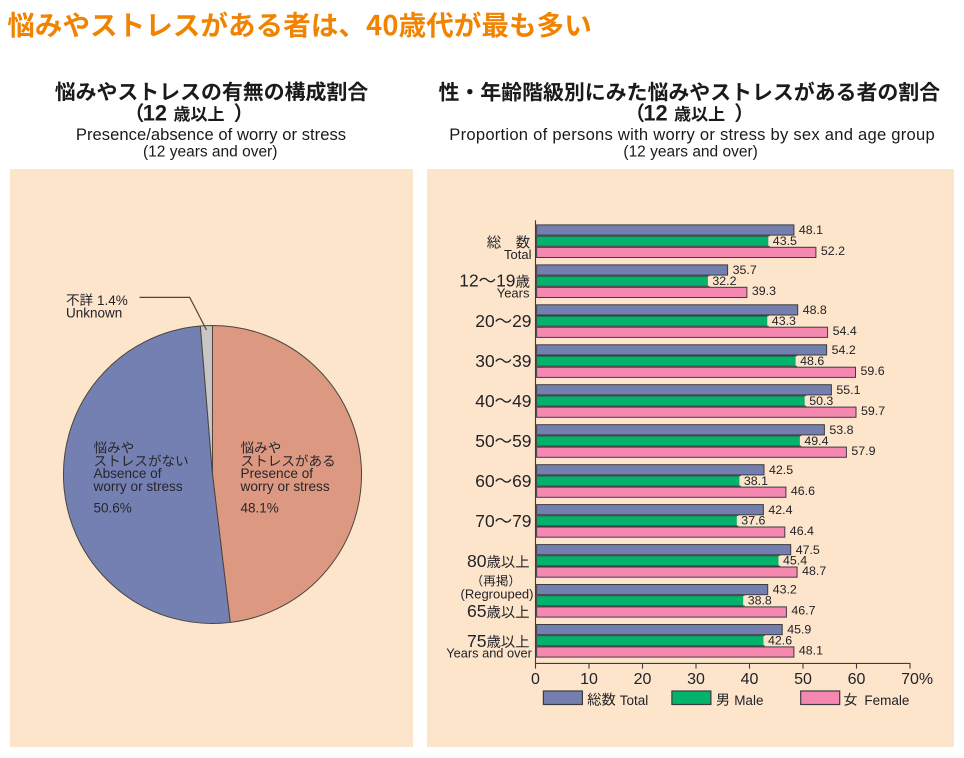  What do you see at coordinates (477, 561) in the screenshot?
I see `svg-text: 80` at bounding box center [477, 561].